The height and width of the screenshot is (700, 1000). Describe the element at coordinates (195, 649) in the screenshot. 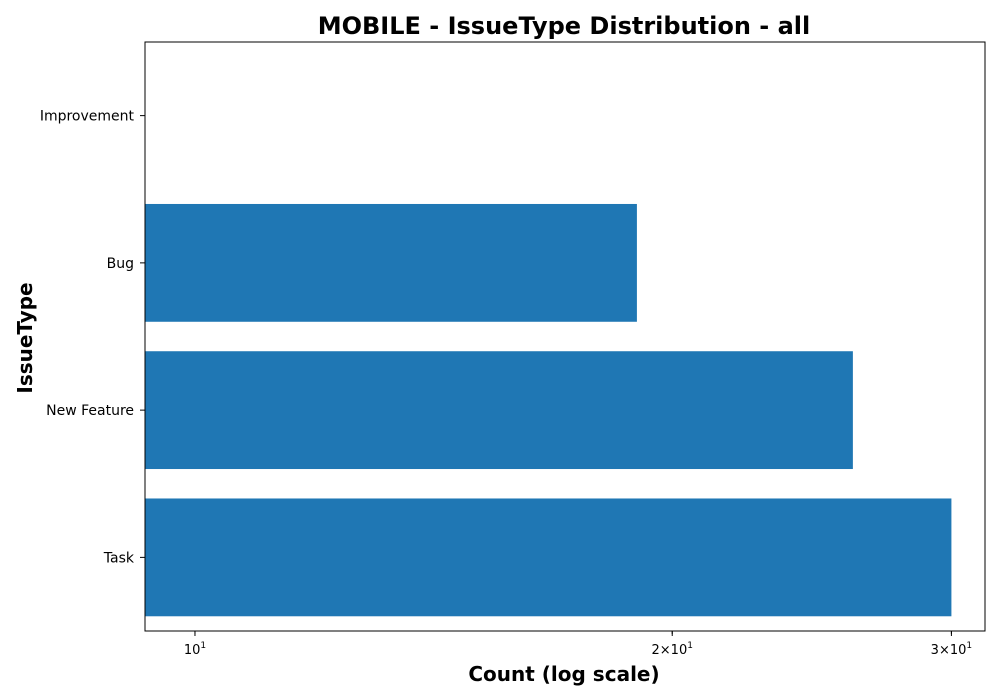

I see `x-tick-label: 101` at that location.